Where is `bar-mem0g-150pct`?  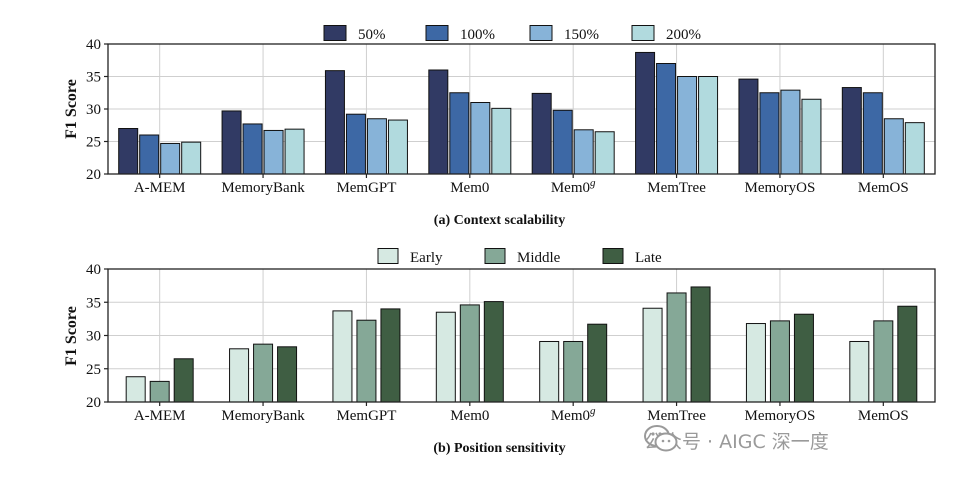
bar-mem0g-150pct is located at coordinates (583, 152).